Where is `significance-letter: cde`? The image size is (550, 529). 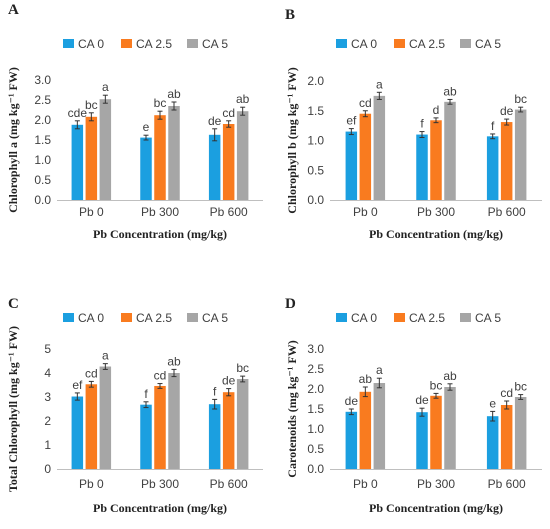 significance-letter: cde is located at coordinates (78, 113).